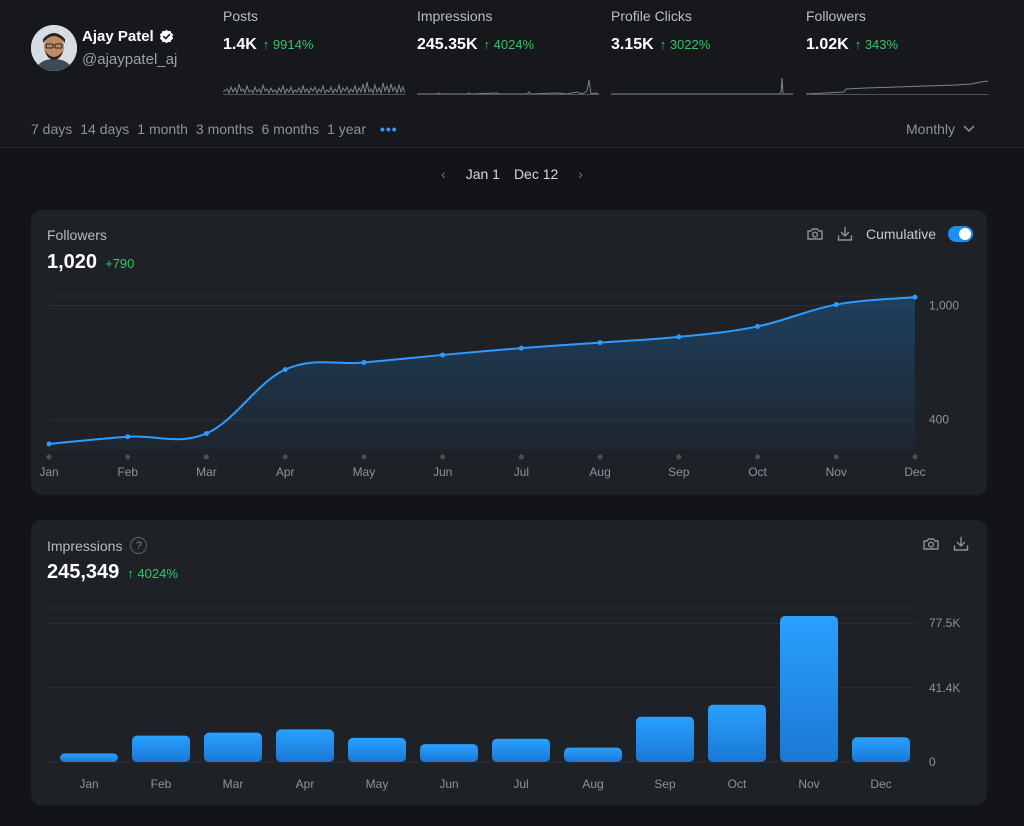 The height and width of the screenshot is (826, 1024). Describe the element at coordinates (702, 51) in the screenshot. I see `stat-profile-clicks: Profile Clicks 3.15K ↑ 3022%` at that location.